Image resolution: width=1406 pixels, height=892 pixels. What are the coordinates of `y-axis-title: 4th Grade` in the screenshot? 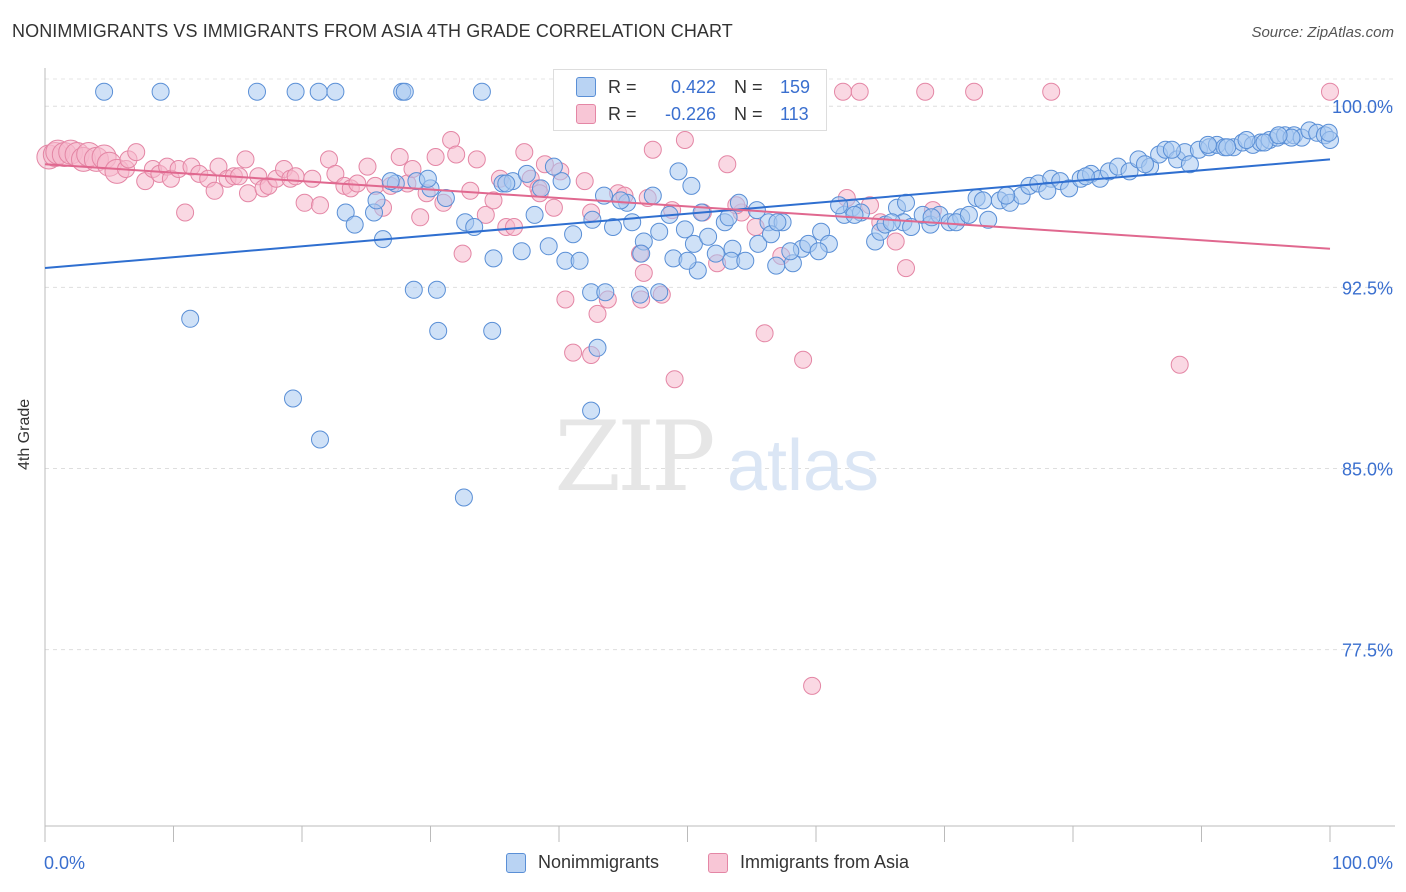 It's located at (24, 434).